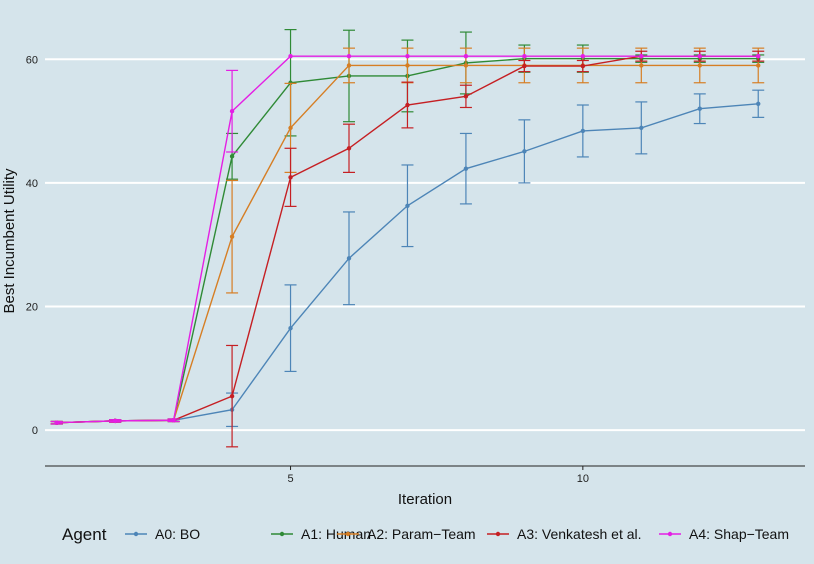 The image size is (814, 564). What do you see at coordinates (583, 479) in the screenshot?
I see `x-tick-label-10: 10` at bounding box center [583, 479].